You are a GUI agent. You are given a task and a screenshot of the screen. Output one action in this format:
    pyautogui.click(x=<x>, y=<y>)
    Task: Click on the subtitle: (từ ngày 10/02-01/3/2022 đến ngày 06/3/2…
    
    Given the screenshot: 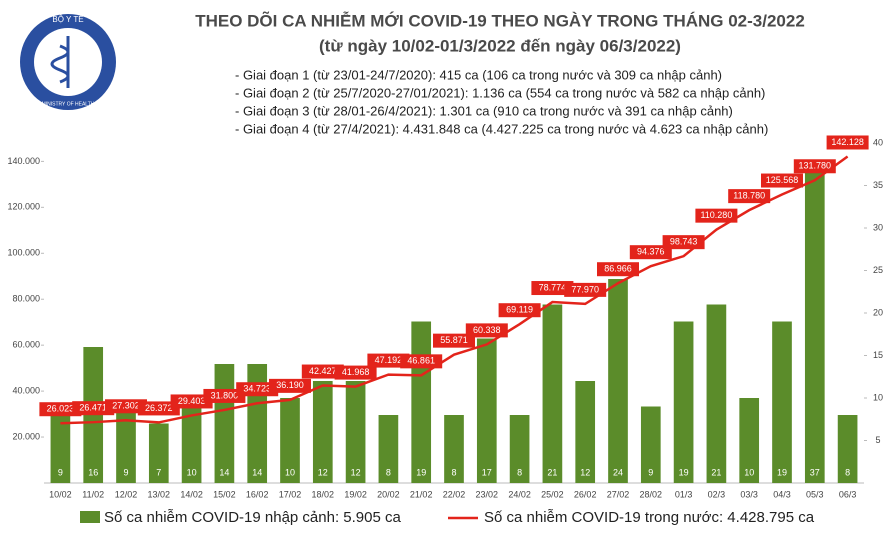 What is the action you would take?
    pyautogui.click(x=500, y=45)
    